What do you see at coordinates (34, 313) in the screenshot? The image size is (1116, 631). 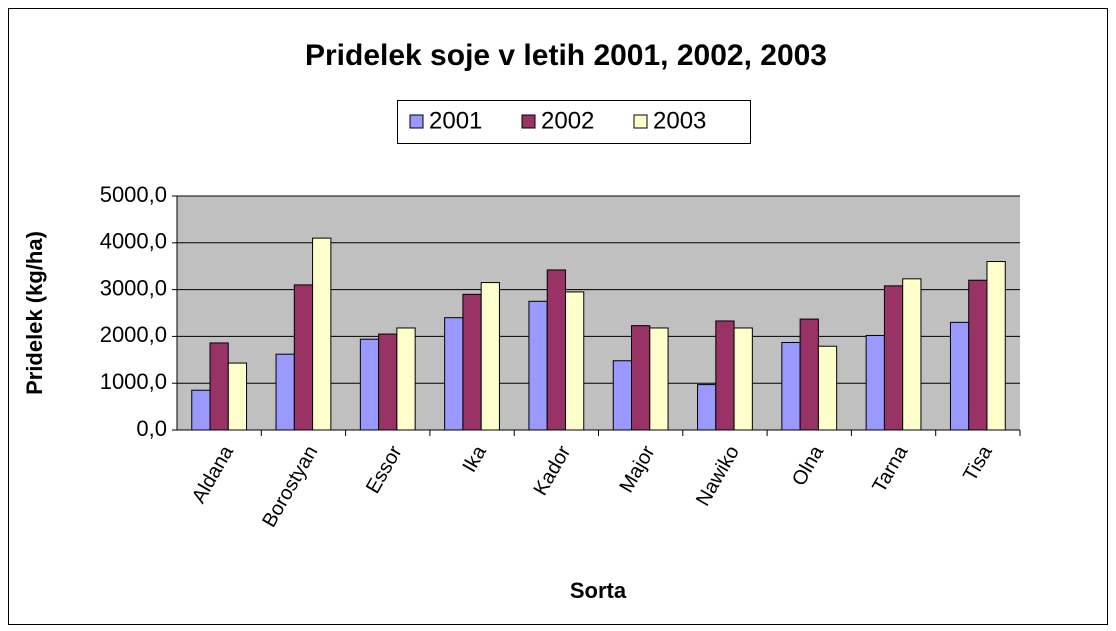 I see `y-axis-label: Pridelek (kg/ha)` at bounding box center [34, 313].